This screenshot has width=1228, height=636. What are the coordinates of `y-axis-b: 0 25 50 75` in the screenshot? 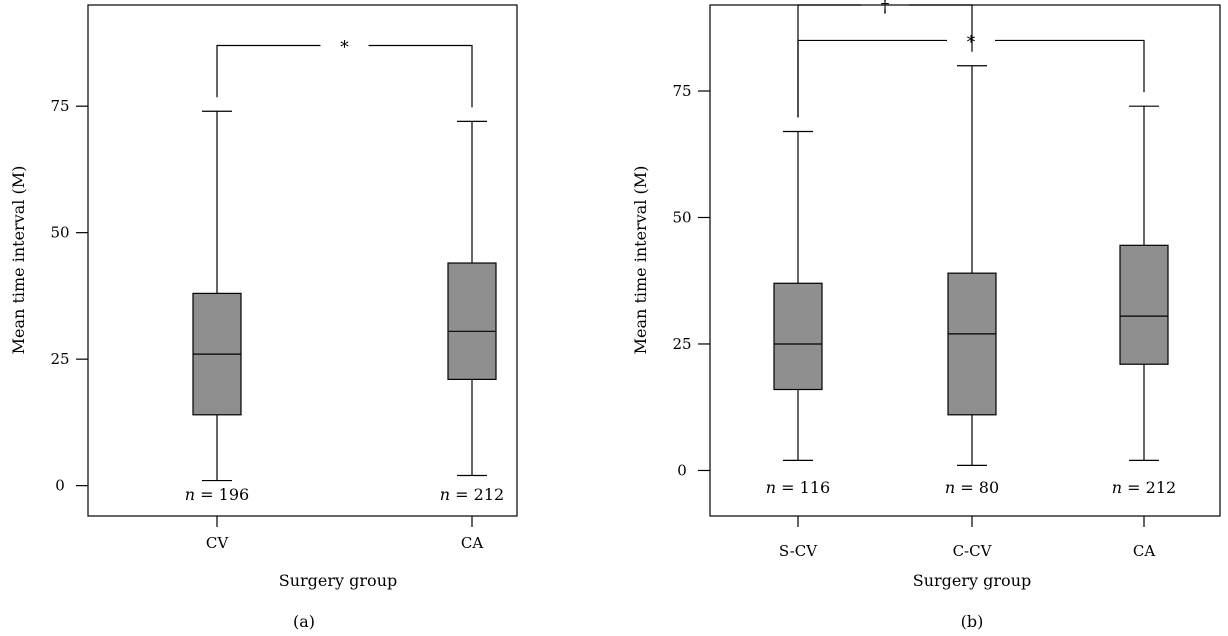 It's located at (691, 280).